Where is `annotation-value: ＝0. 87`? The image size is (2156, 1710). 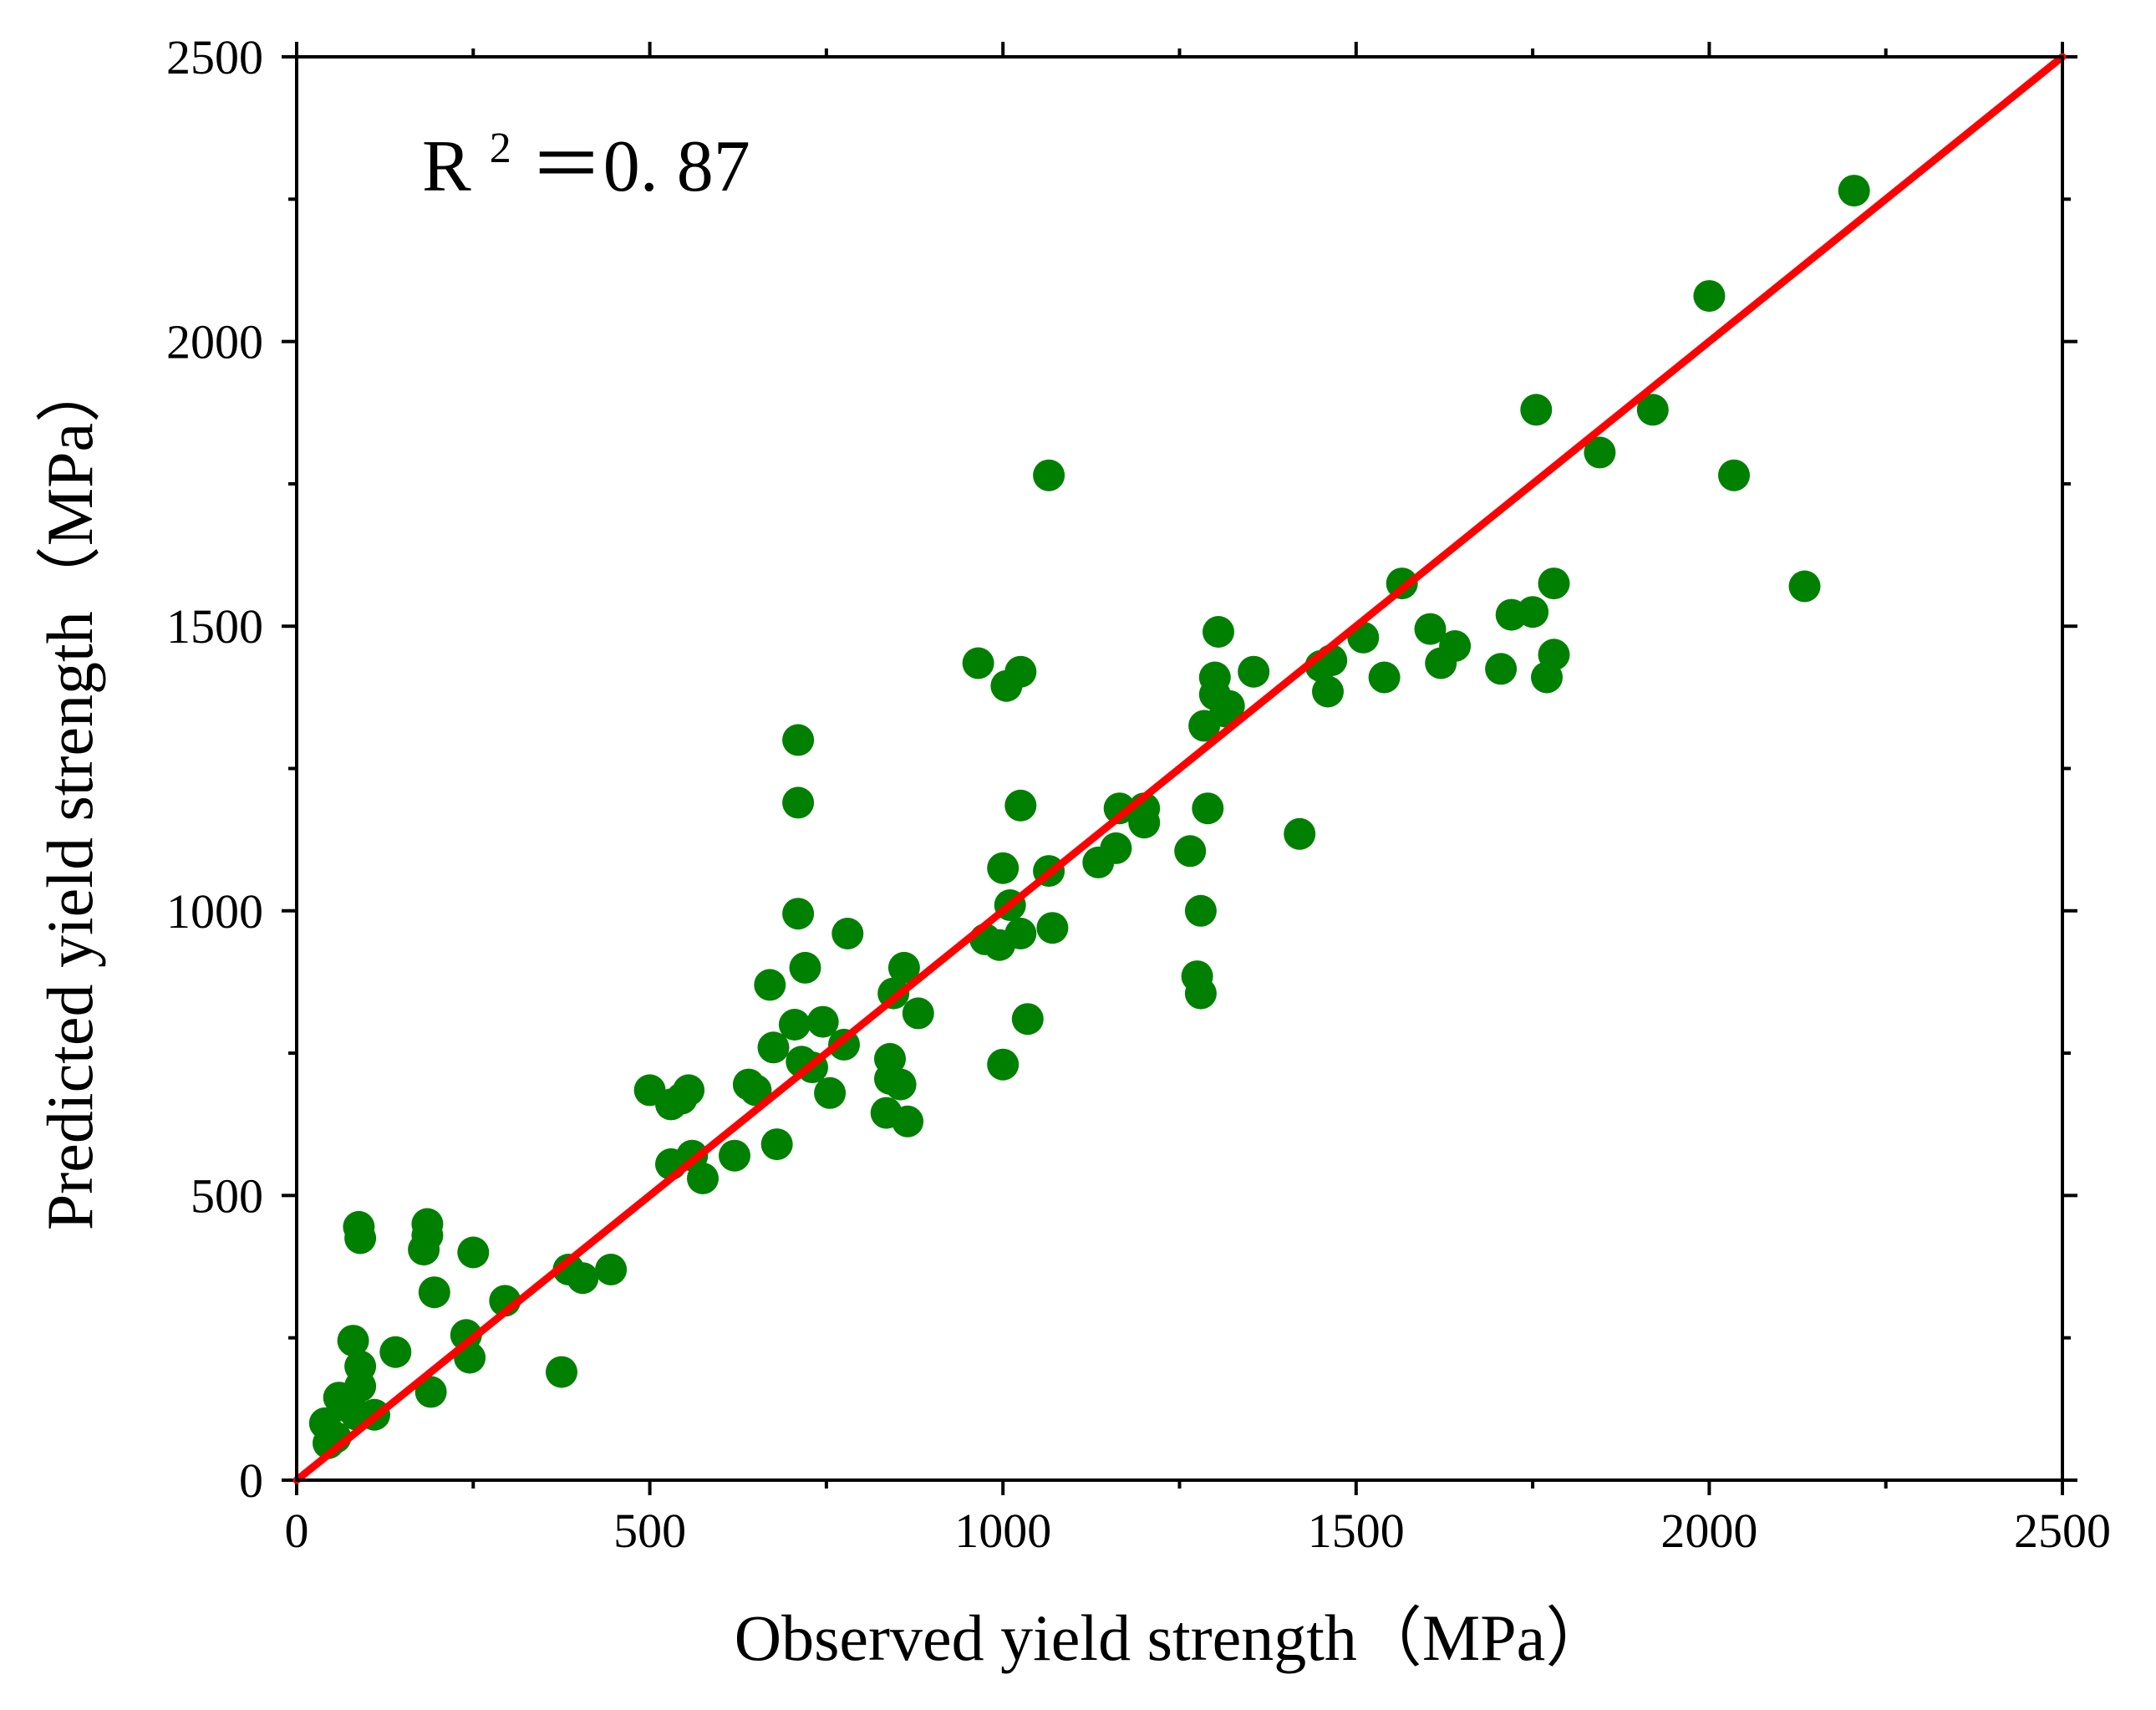 annotation-value: ＝0. 87 is located at coordinates (640, 166).